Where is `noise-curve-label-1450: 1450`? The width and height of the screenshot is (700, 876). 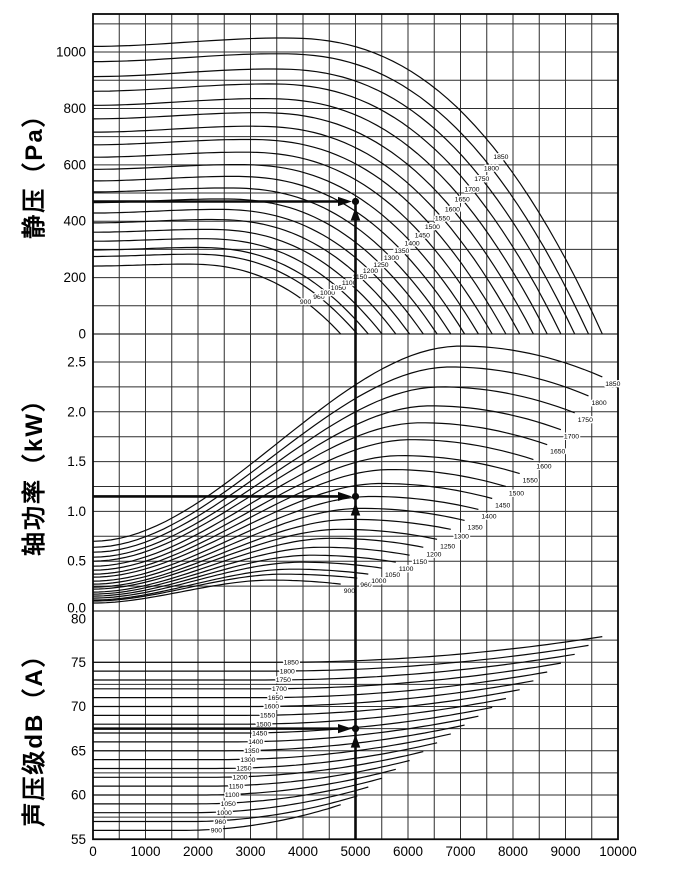 noise-curve-label-1450: 1450 is located at coordinates (259, 733).